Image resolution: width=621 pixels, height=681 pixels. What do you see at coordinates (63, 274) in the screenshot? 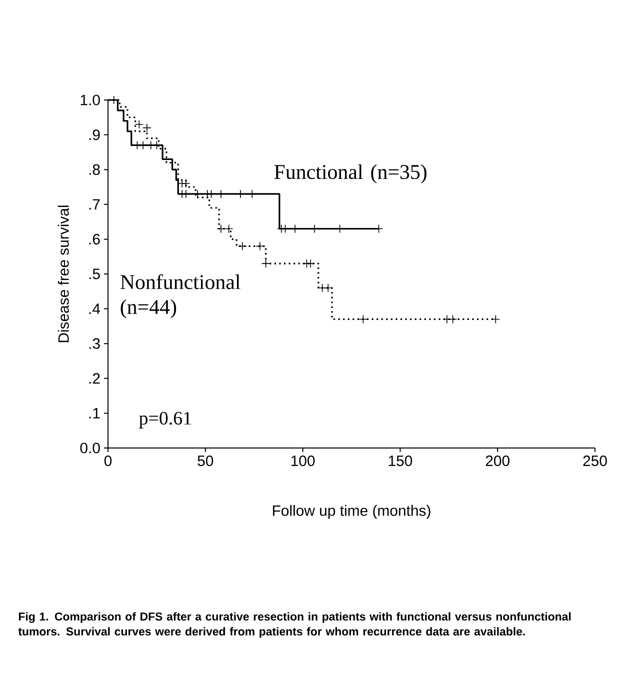
I see `y-axis-title: Disease free survival` at bounding box center [63, 274].